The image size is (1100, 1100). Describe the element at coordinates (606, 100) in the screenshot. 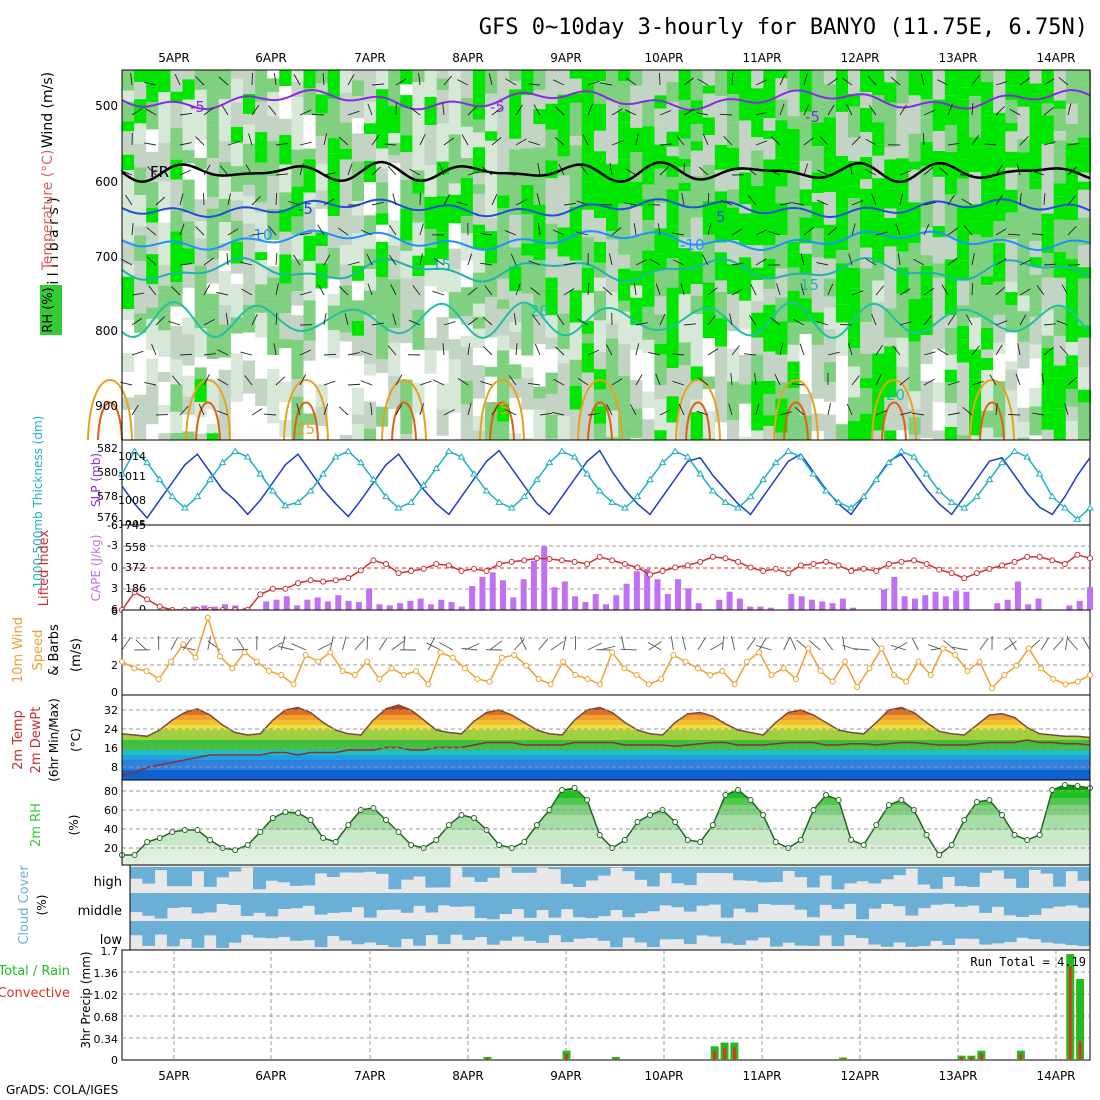

I see `contour-minus5` at that location.